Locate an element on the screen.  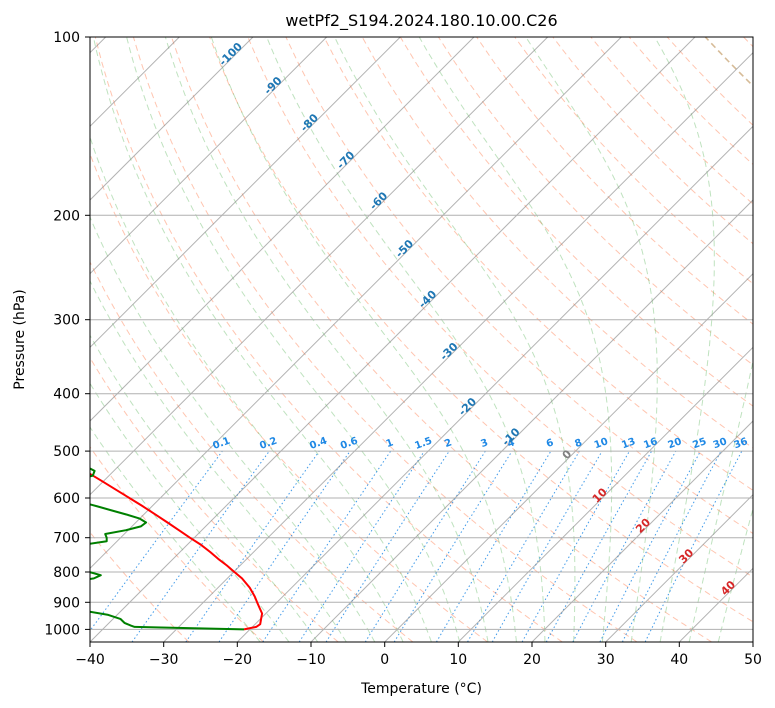
y-tick-label: 200 is located at coordinates (66, 216).